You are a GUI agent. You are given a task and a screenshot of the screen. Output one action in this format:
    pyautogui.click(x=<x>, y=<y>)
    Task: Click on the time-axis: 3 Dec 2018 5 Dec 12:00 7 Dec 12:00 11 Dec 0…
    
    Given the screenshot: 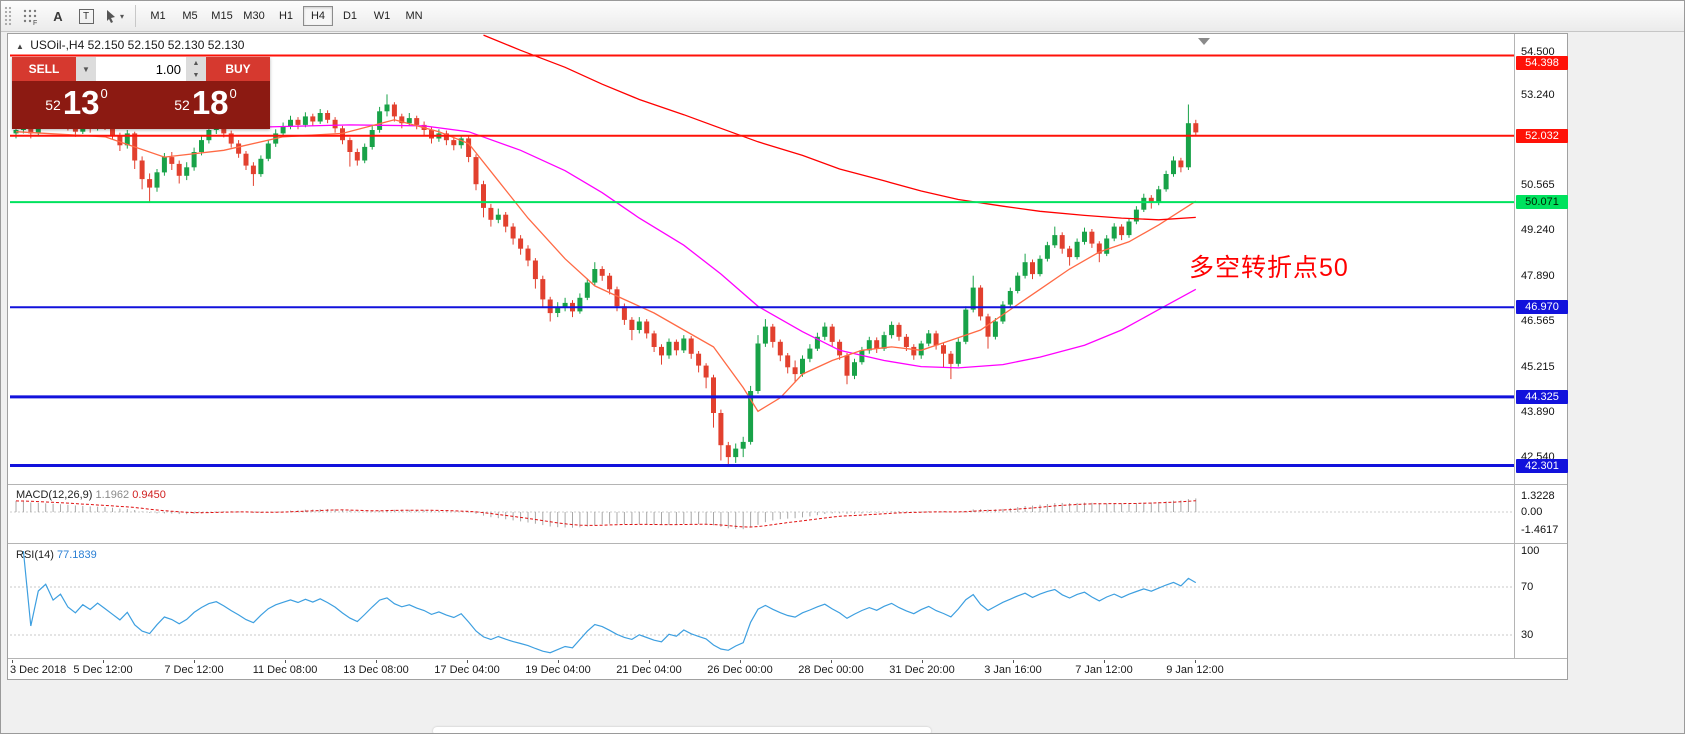 What is the action you would take?
    pyautogui.click(x=761, y=670)
    